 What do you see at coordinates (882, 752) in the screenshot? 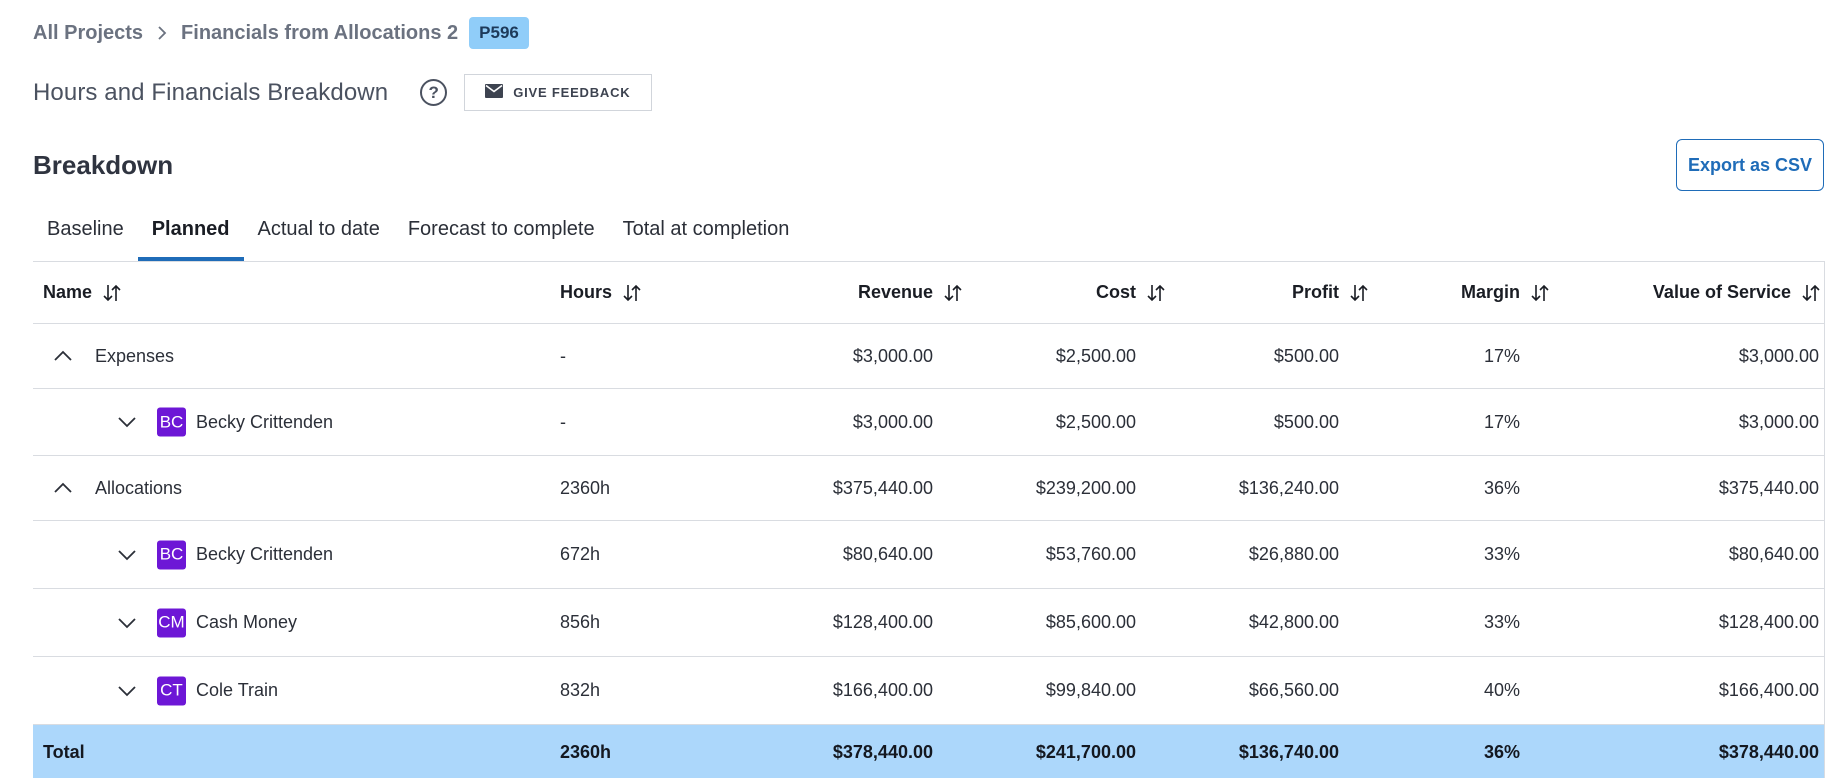
I see `total-revenue: $378,440.00` at bounding box center [882, 752].